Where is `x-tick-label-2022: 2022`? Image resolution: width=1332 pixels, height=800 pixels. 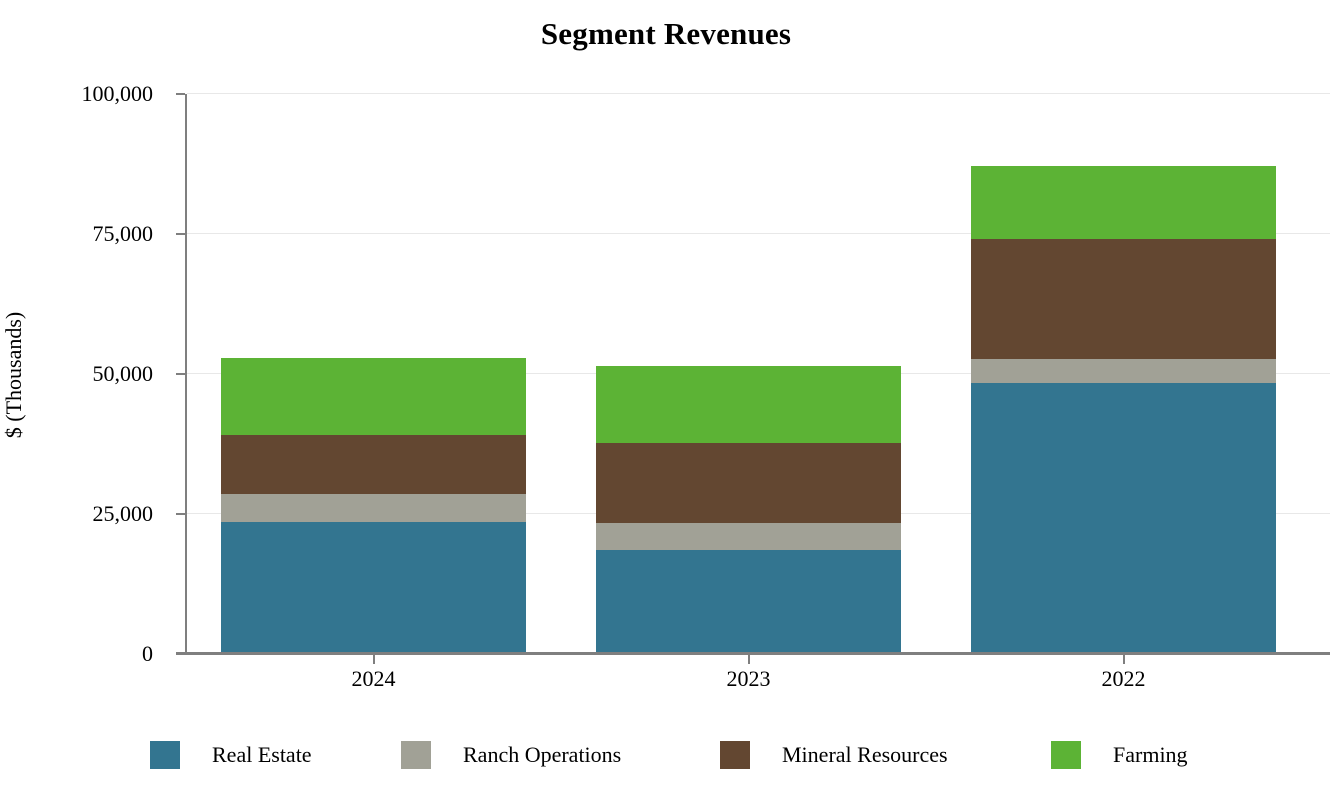
x-tick-label-2022: 2022 is located at coordinates (1123, 678).